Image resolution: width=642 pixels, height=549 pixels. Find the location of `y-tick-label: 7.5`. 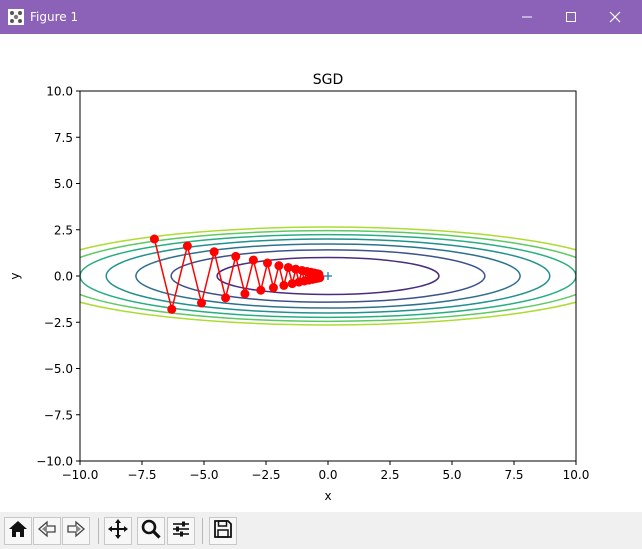

y-tick-label: 7.5 is located at coordinates (63, 138).